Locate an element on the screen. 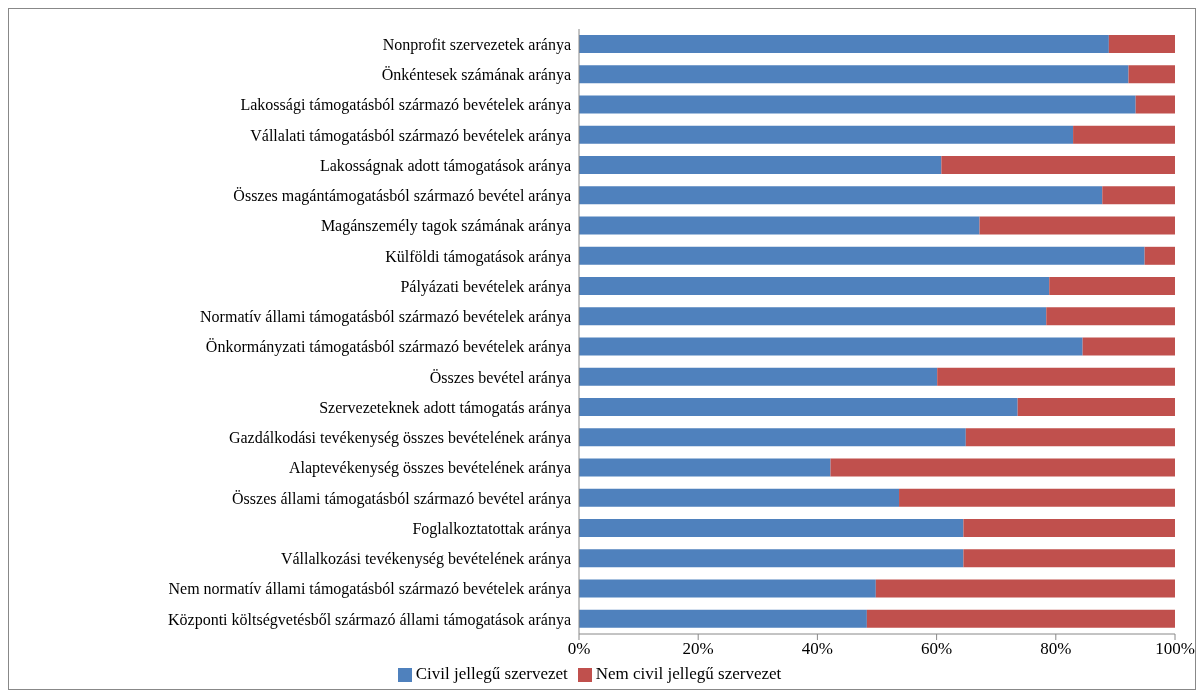 The image size is (1204, 697). y-tick-label: Összes állami támogatásból származó bevétel aránya is located at coordinates (401, 498).